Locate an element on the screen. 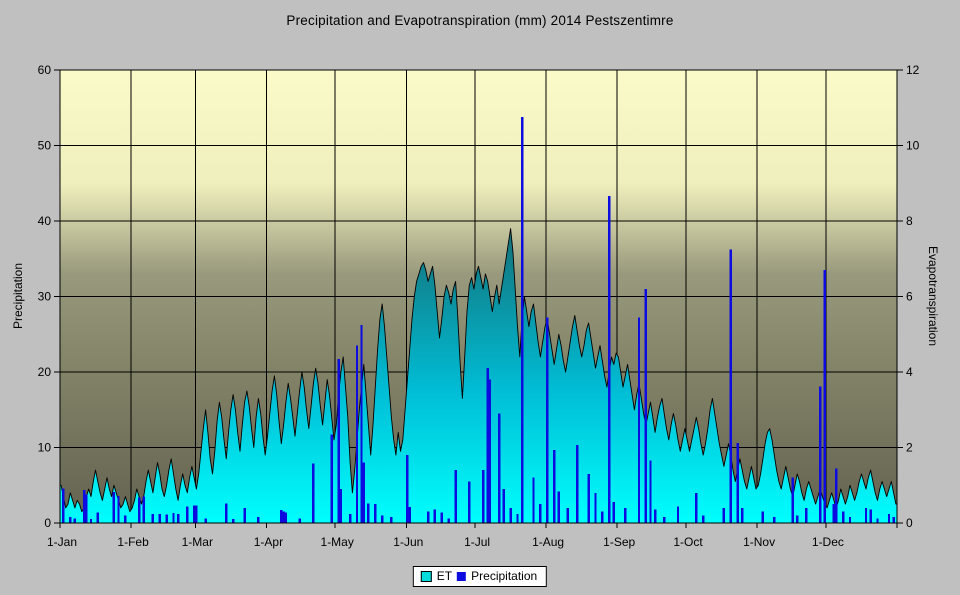 This screenshot has height=595, width=960. left-axis-tick-label: 50 is located at coordinates (45, 146).